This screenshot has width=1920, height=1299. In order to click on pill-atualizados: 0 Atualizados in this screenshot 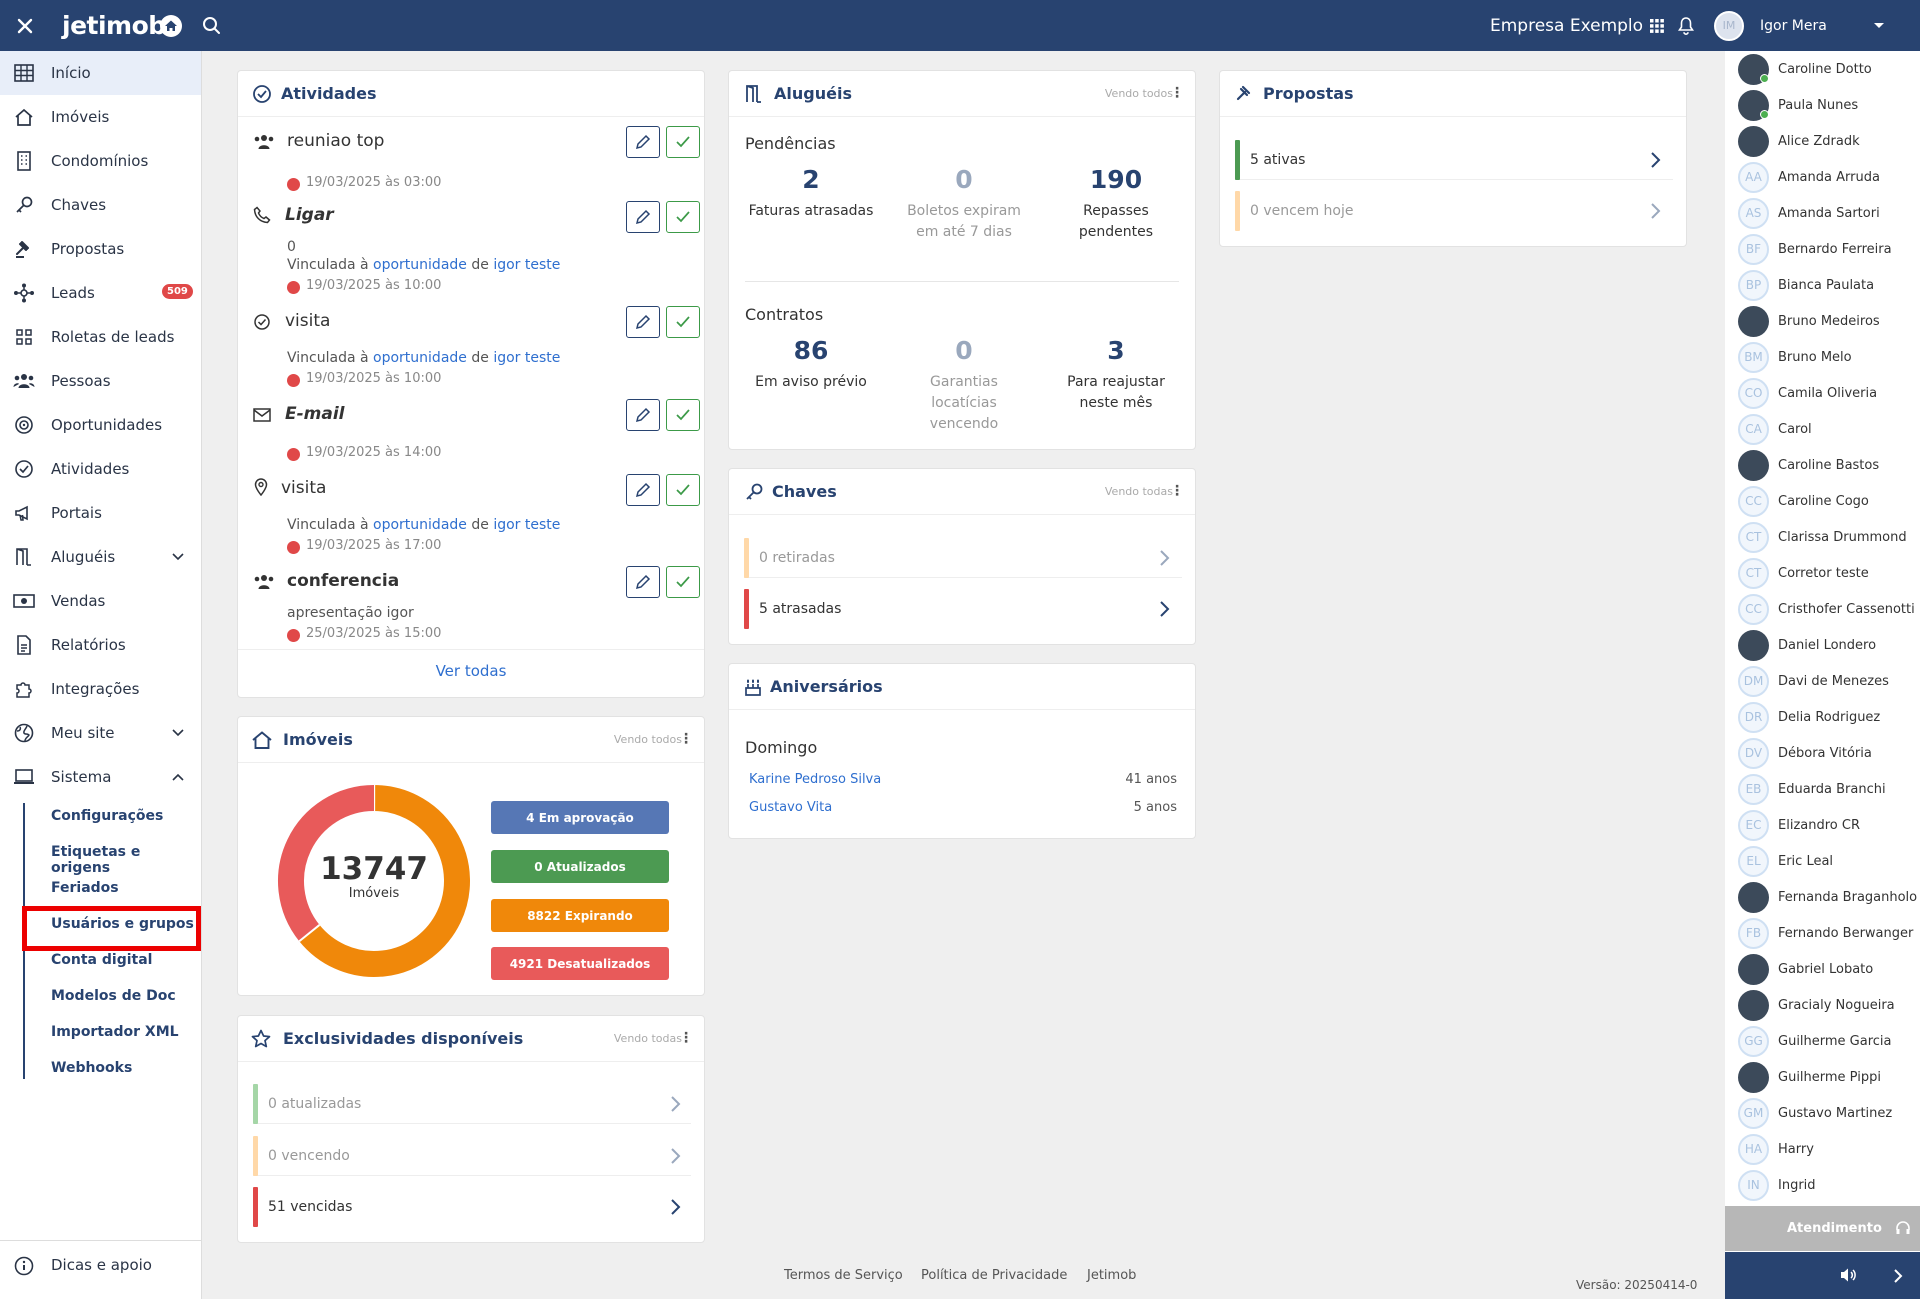, I will do `click(580, 866)`.